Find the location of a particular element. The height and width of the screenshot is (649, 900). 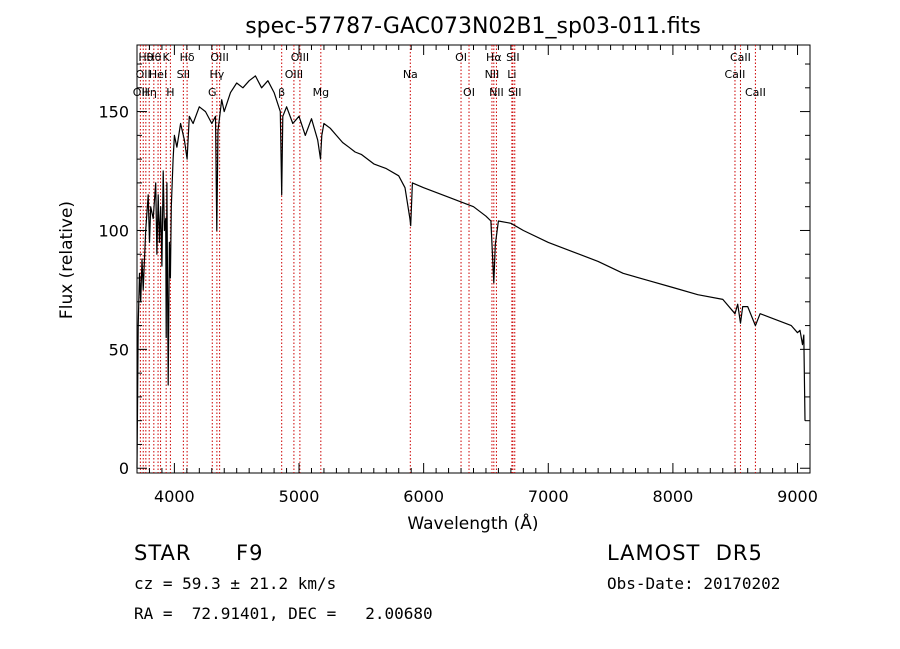

line-label-22: Hα is located at coordinates (494, 57).